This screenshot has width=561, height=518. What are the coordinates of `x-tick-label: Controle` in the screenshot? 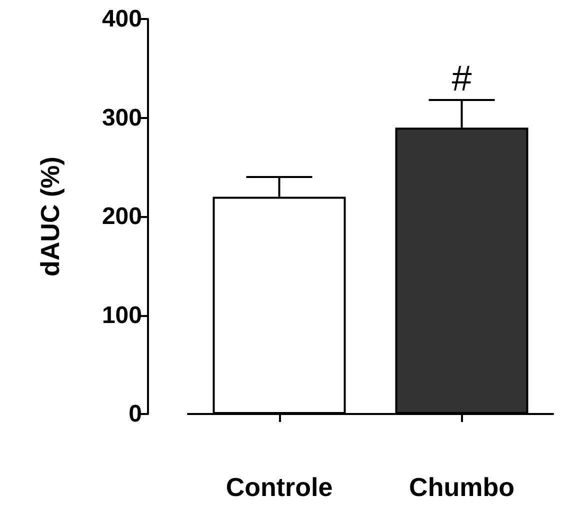 It's located at (279, 487).